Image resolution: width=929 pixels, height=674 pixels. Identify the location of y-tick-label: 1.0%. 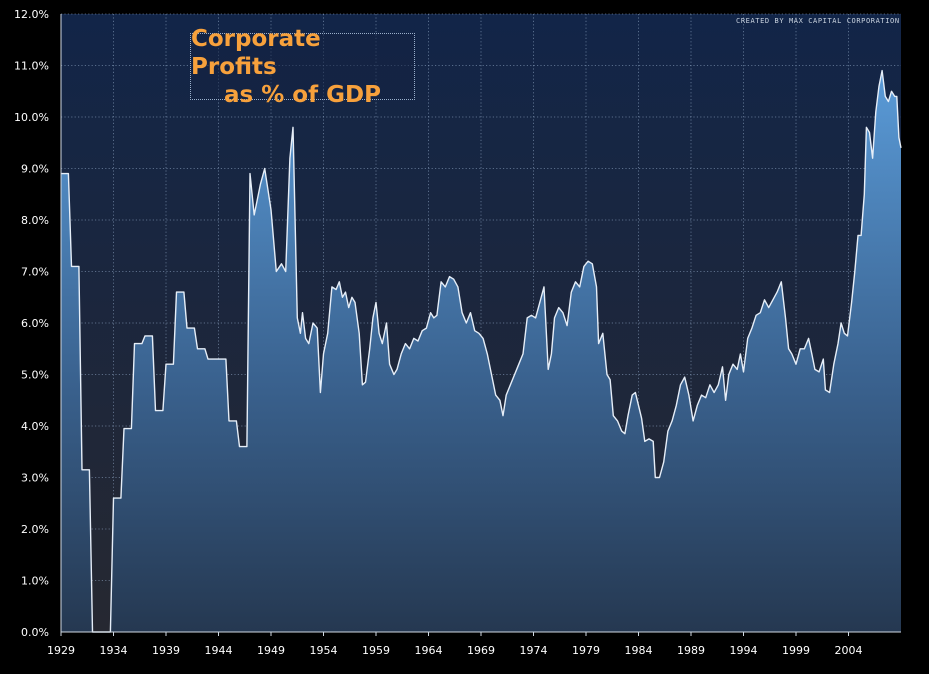
(35, 581).